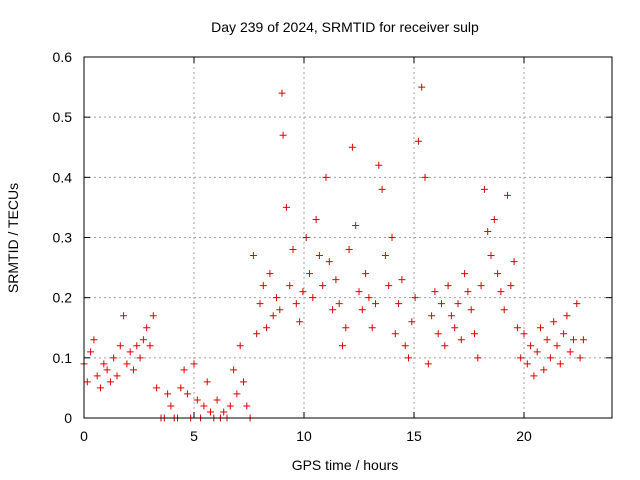 Image resolution: width=640 pixels, height=480 pixels. What do you see at coordinates (524, 436) in the screenshot?
I see `x-tick-label: 20` at bounding box center [524, 436].